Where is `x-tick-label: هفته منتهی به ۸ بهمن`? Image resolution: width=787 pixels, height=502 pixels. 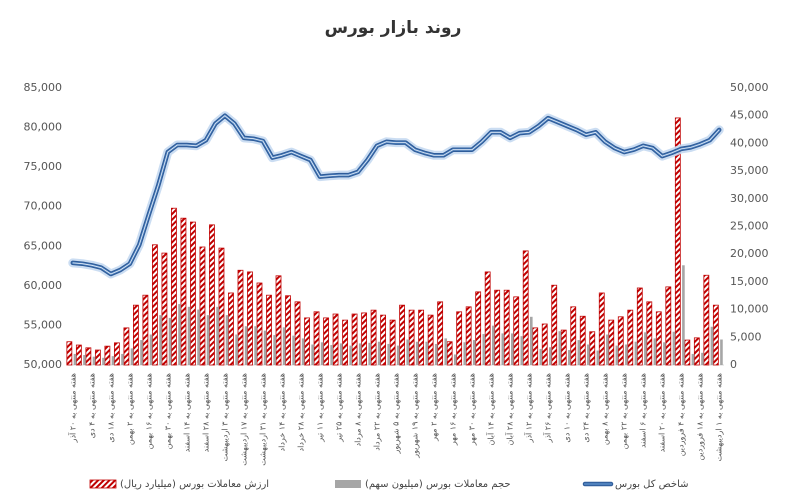 x-tick-label: هفته منتهی به ۸ بهمن is located at coordinates (605, 409).